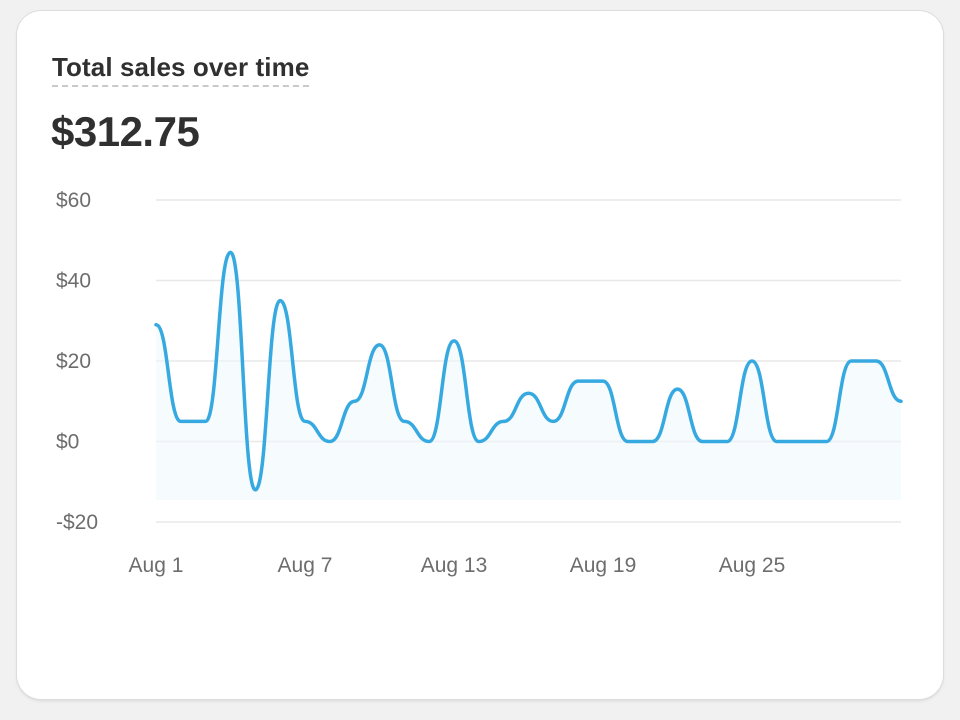  Describe the element at coordinates (73, 281) in the screenshot. I see `y-tick-label: $40` at that location.